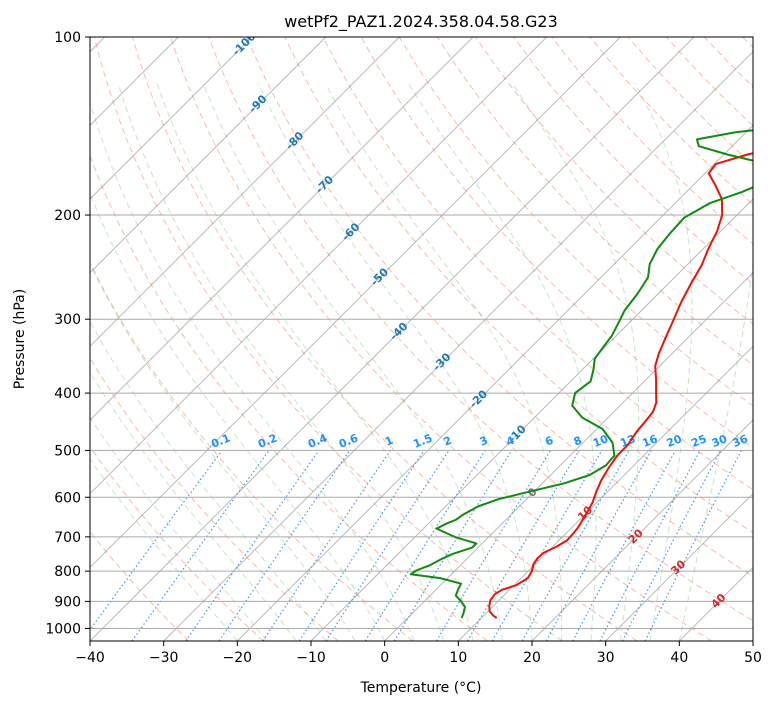  Describe the element at coordinates (740, 441) in the screenshot. I see `mixing-ratio-label: 36` at that location.